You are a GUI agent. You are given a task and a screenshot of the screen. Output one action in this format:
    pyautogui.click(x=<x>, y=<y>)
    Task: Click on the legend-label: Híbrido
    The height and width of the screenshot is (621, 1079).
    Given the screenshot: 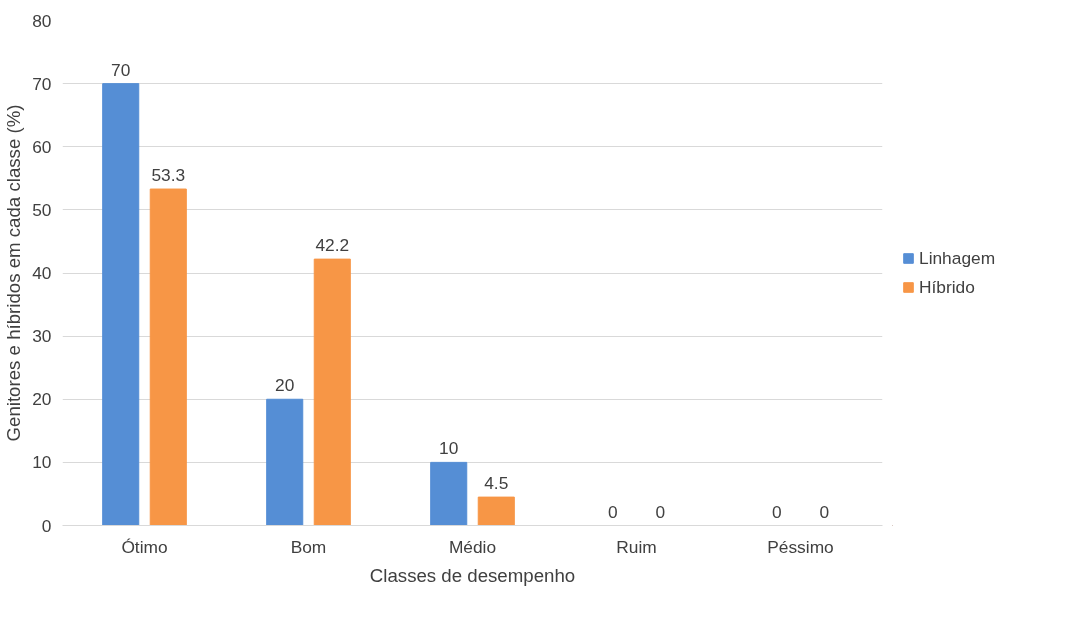 What is the action you would take?
    pyautogui.click(x=947, y=287)
    